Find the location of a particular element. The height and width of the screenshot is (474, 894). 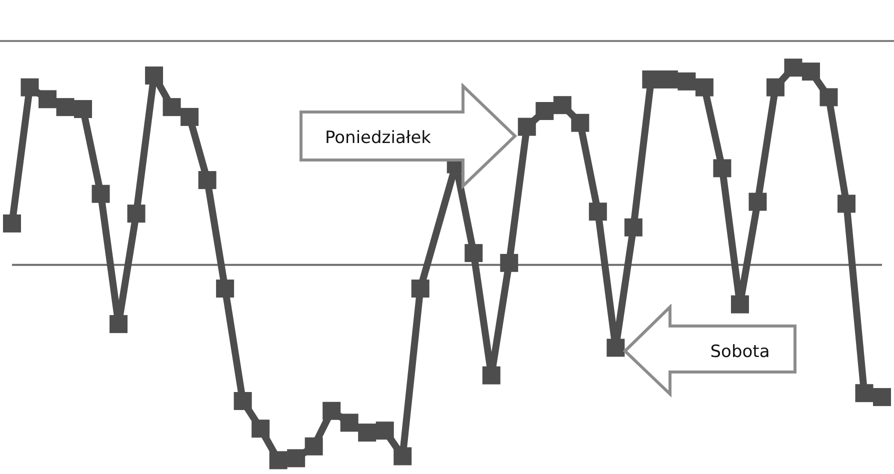

annotation: Poniedziałek is located at coordinates (378, 138).